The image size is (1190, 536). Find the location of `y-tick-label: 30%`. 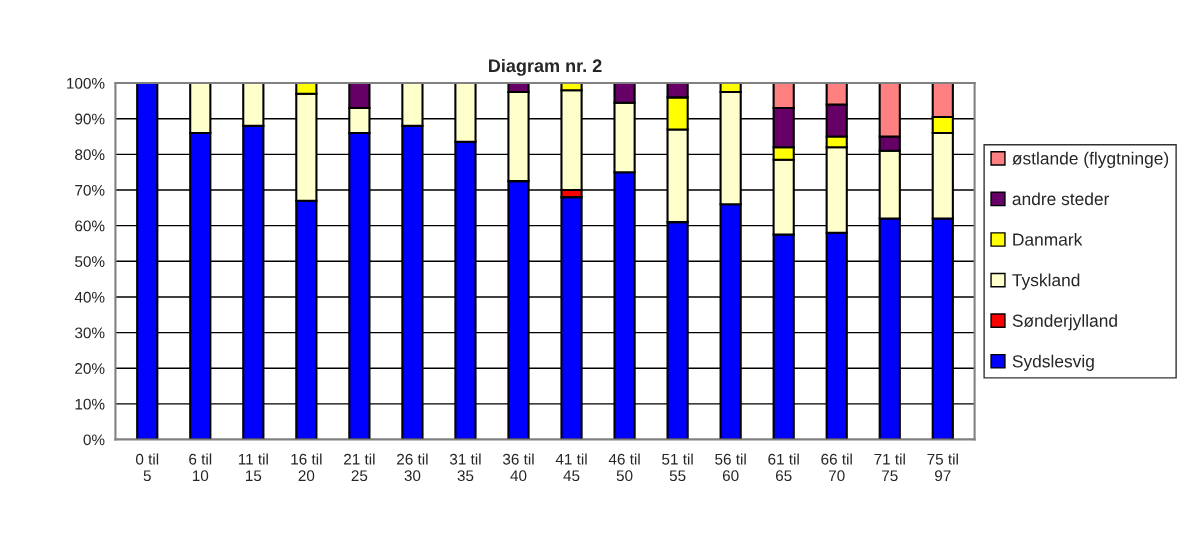

y-tick-label: 30% is located at coordinates (90, 333).